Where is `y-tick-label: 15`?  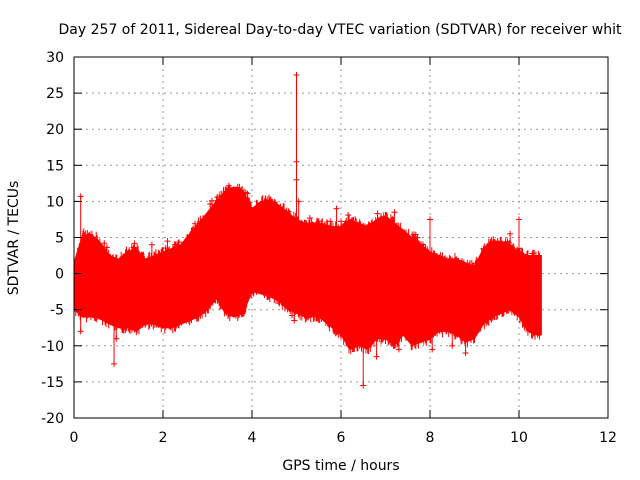 y-tick-label: 15 is located at coordinates (55, 166).